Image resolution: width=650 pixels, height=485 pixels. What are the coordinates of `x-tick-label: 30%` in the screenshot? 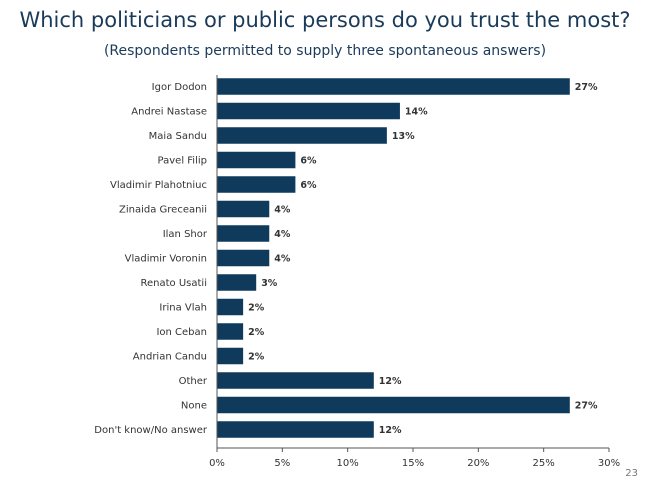 It's located at (609, 463).